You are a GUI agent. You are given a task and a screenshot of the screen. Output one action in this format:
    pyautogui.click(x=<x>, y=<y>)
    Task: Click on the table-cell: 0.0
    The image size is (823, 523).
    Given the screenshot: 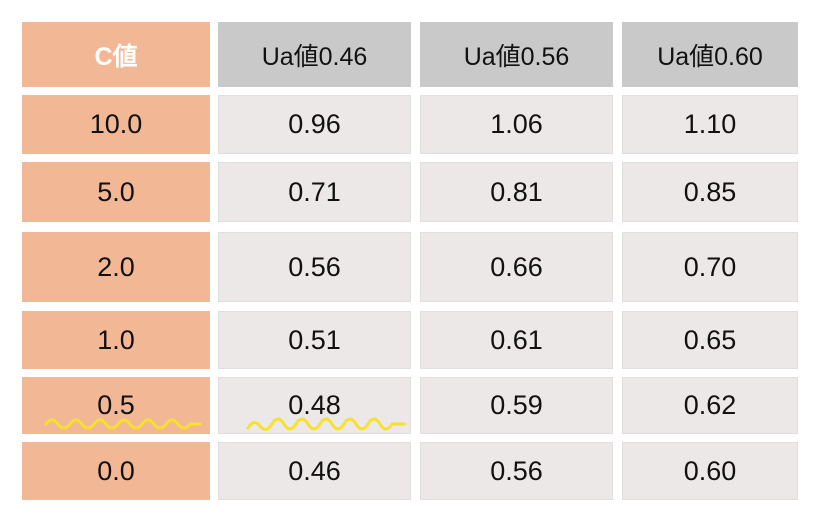 What is the action you would take?
    pyautogui.click(x=116, y=471)
    